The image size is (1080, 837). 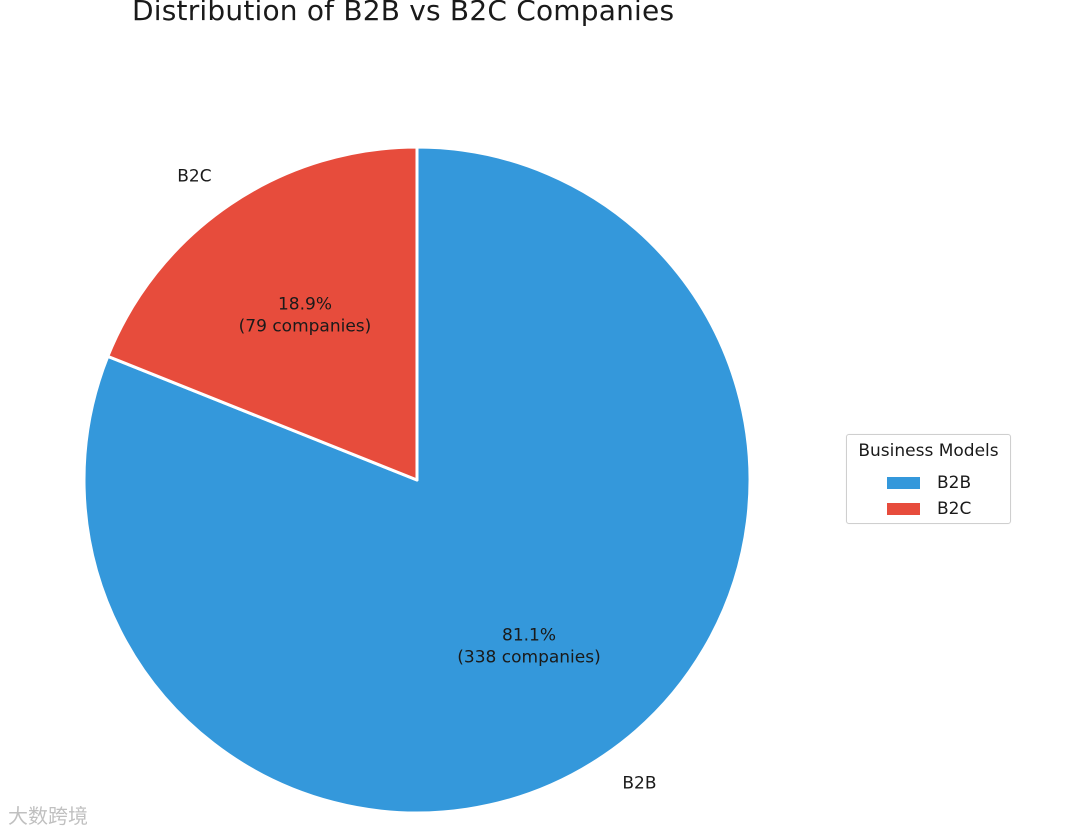 What do you see at coordinates (529, 635) in the screenshot?
I see `slice-percent-b2b: 81.1%` at bounding box center [529, 635].